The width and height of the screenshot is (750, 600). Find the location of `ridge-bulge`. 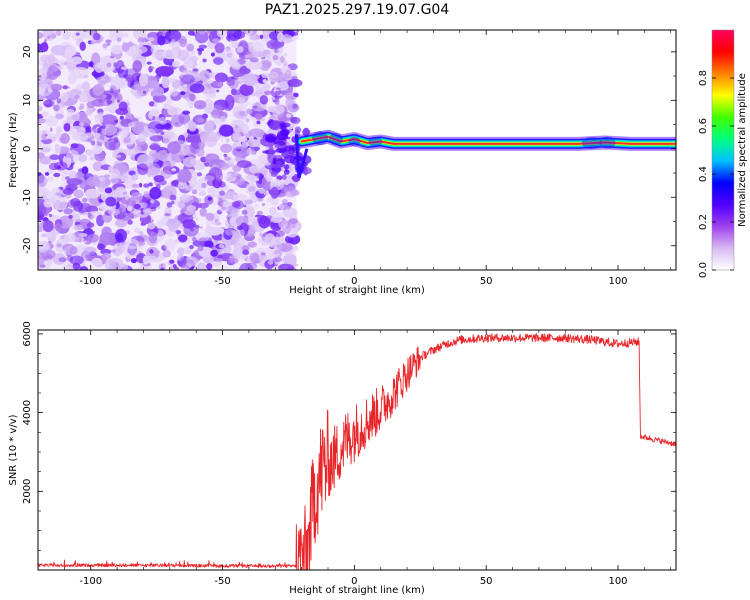

ridge-bulge is located at coordinates (607, 142).